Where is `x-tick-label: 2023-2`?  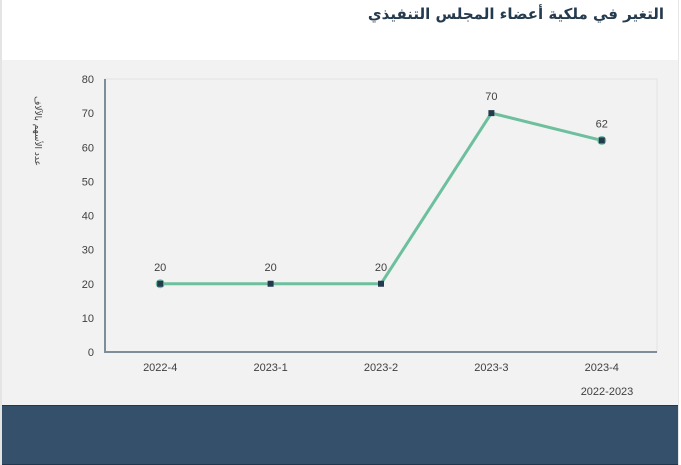 x-tick-label: 2023-2 is located at coordinates (381, 368).